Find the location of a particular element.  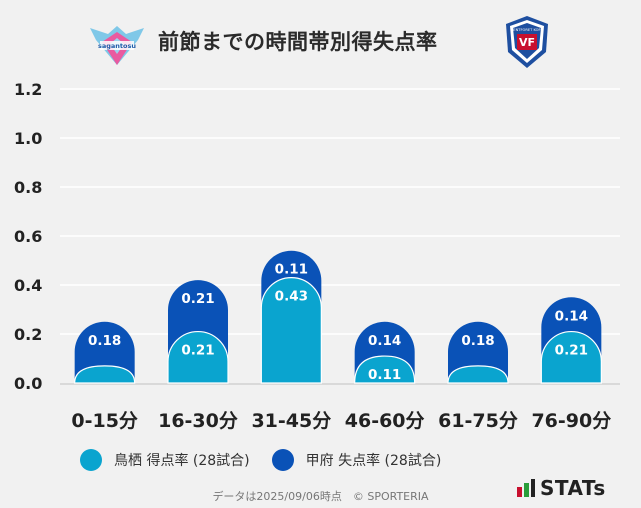

y-tick-label: 0.2 is located at coordinates (28, 334).